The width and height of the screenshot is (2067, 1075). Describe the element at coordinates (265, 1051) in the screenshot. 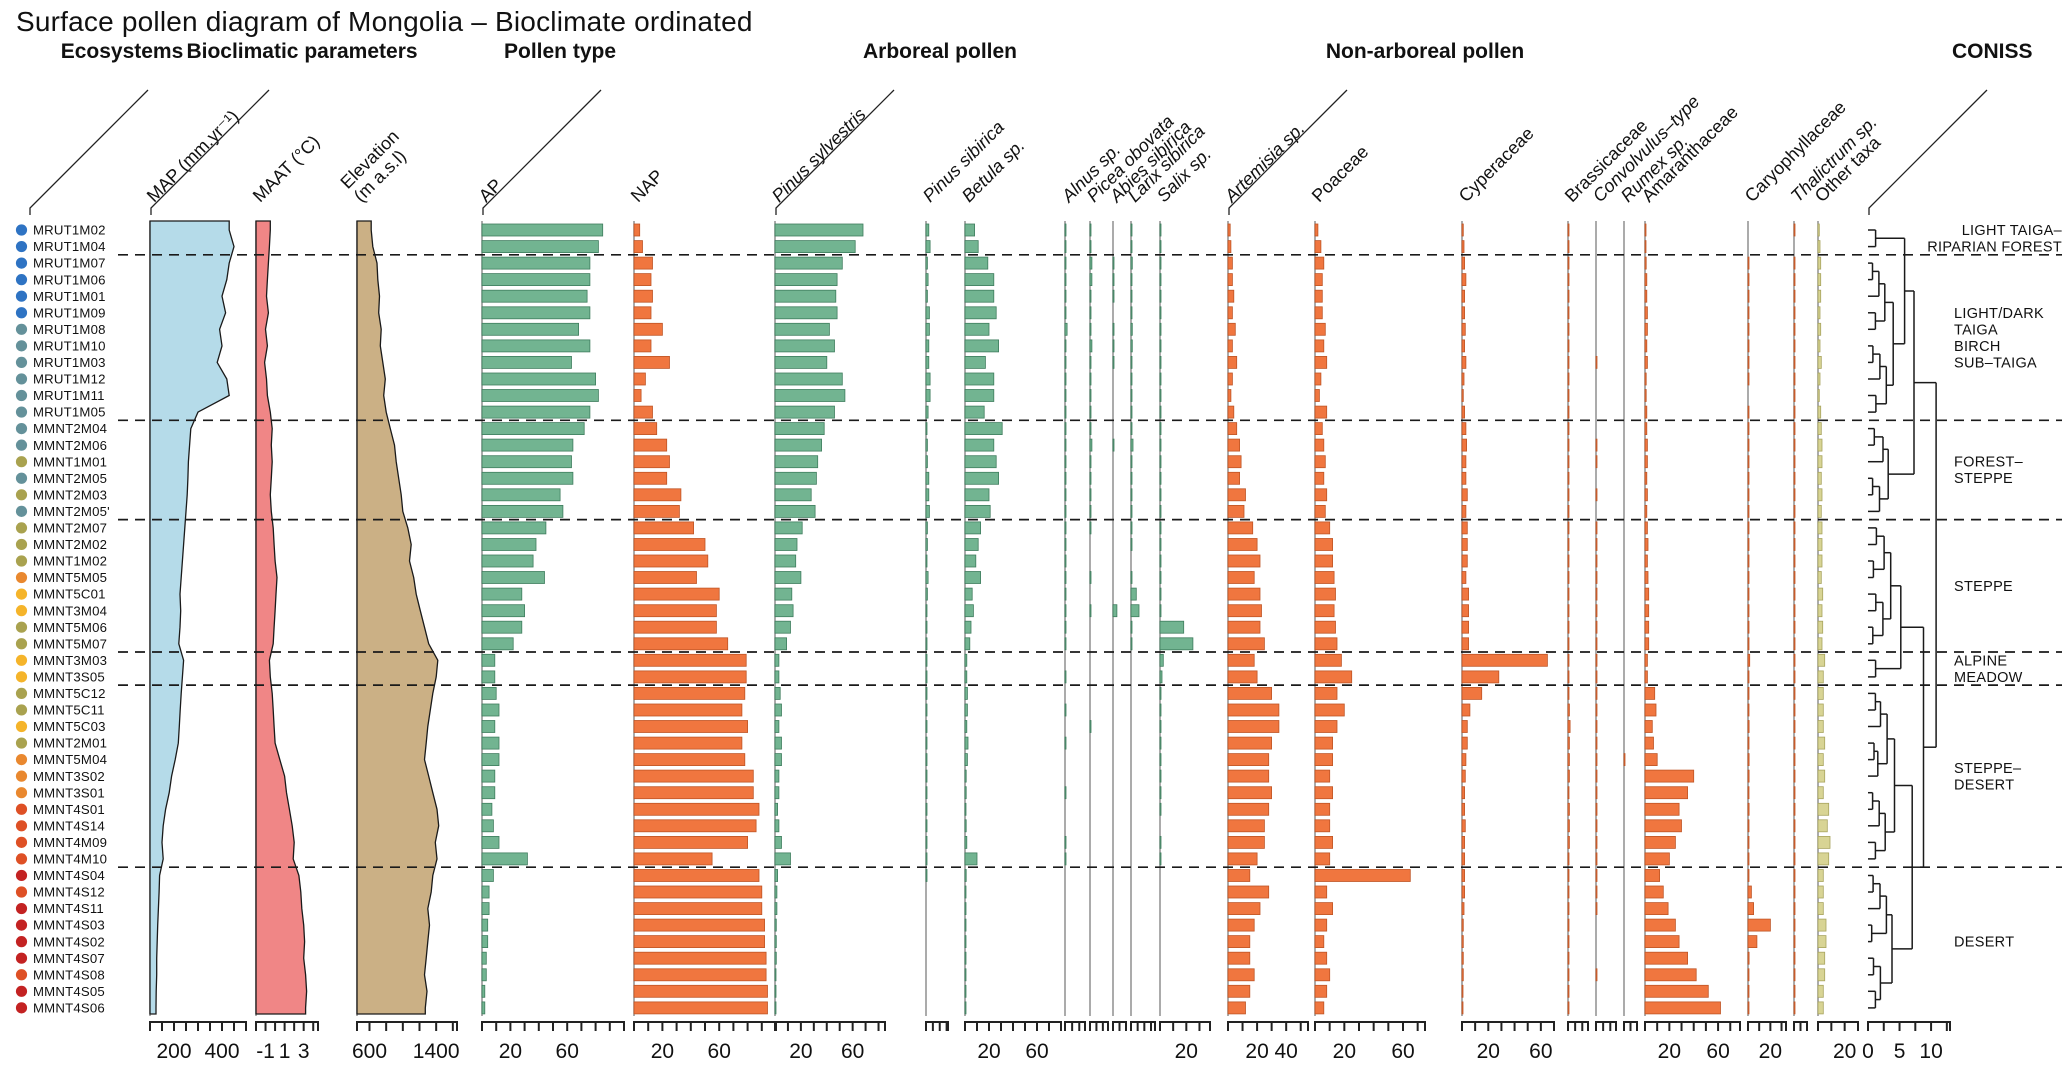

I see `axis-tick-label: -1` at that location.